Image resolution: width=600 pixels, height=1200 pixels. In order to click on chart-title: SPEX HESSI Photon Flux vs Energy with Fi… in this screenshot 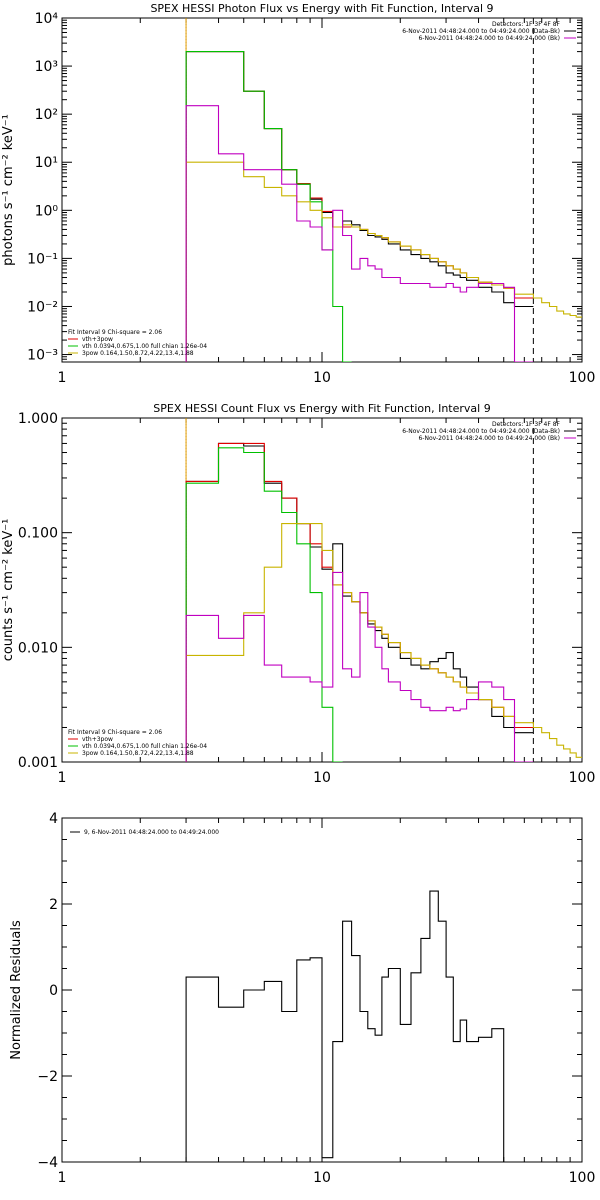, I will do `click(321, 8)`.